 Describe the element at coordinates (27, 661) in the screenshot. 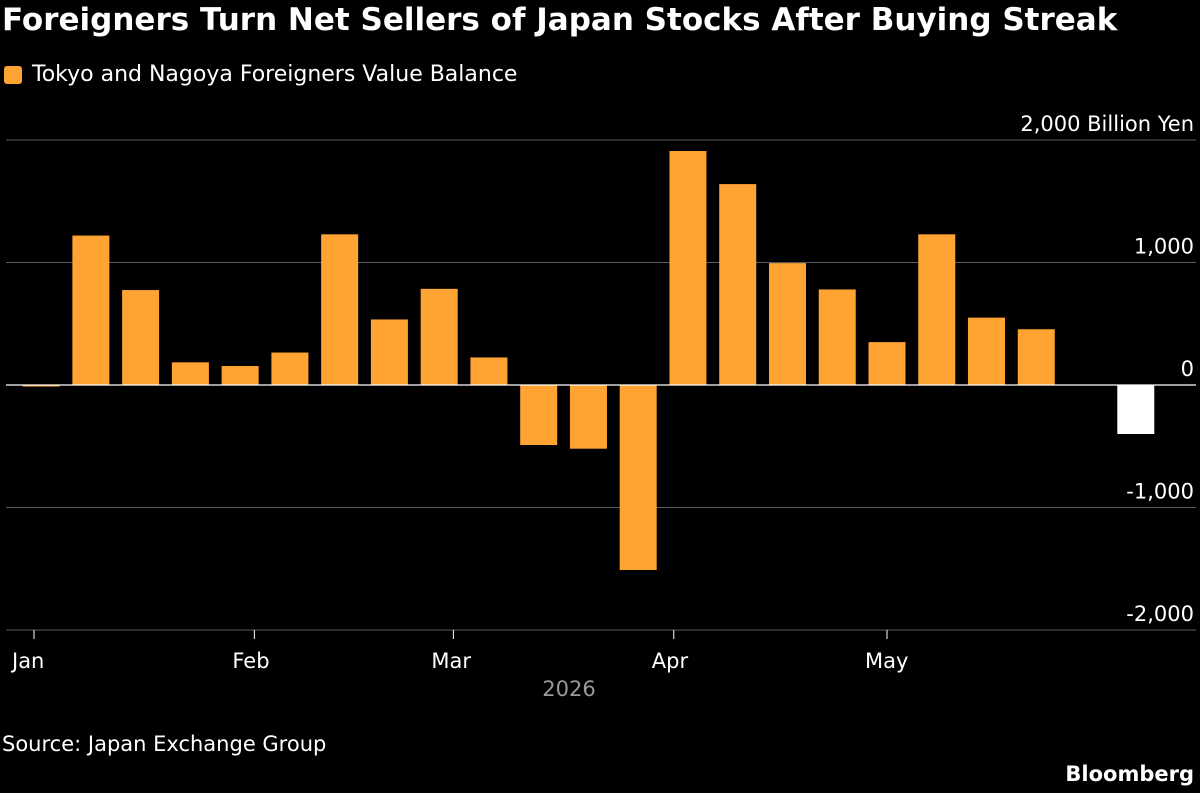

I see `x-tick-label: Jan` at that location.